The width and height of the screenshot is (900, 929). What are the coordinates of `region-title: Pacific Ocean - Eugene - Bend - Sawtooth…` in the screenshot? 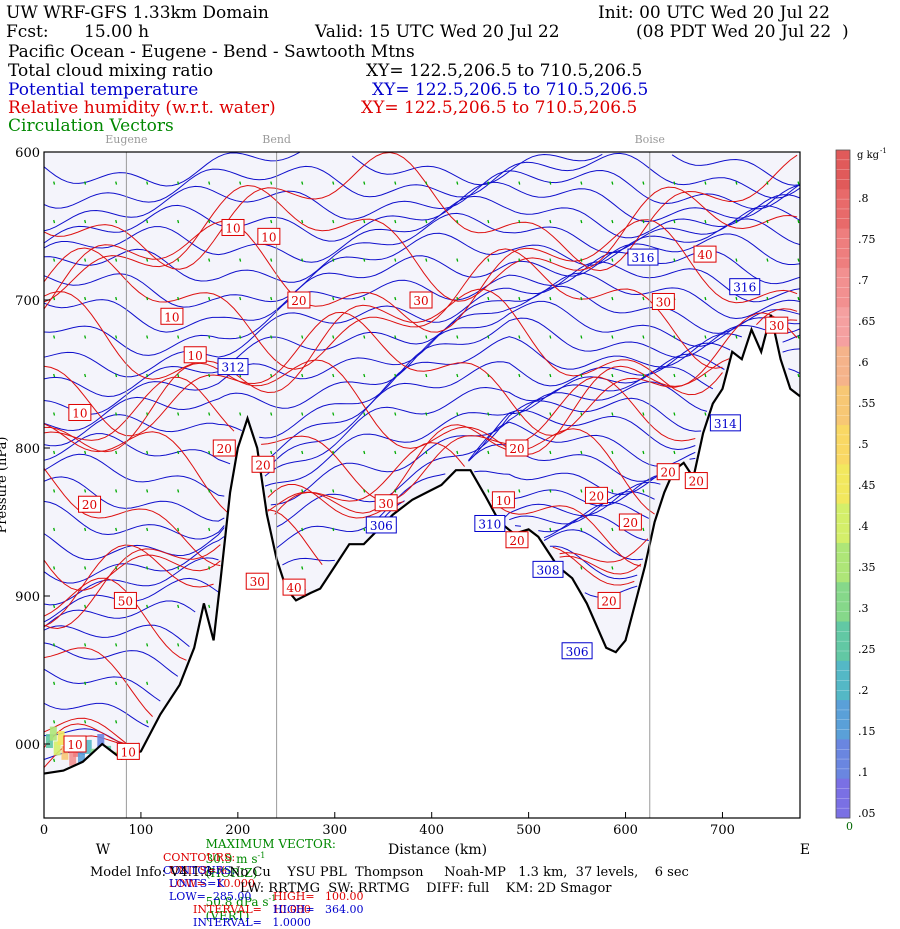 It's located at (211, 52).